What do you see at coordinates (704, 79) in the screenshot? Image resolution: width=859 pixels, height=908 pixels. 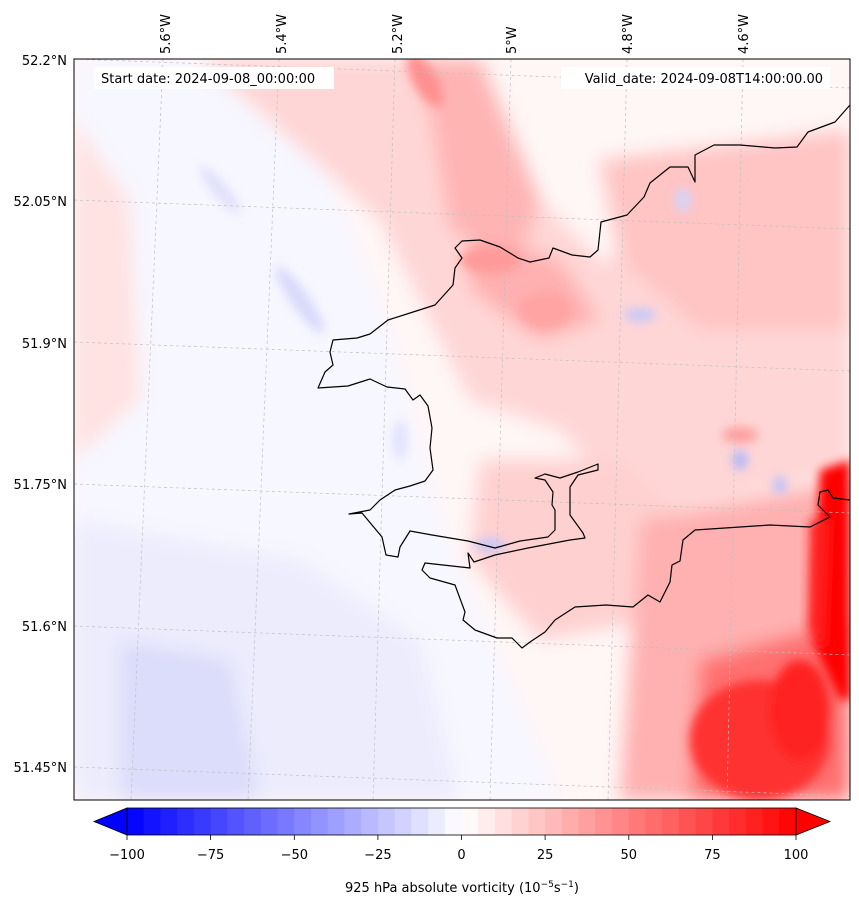 I see `valid-date-label: Valid_date: 2024-09-08T14:00:00.00` at bounding box center [704, 79].